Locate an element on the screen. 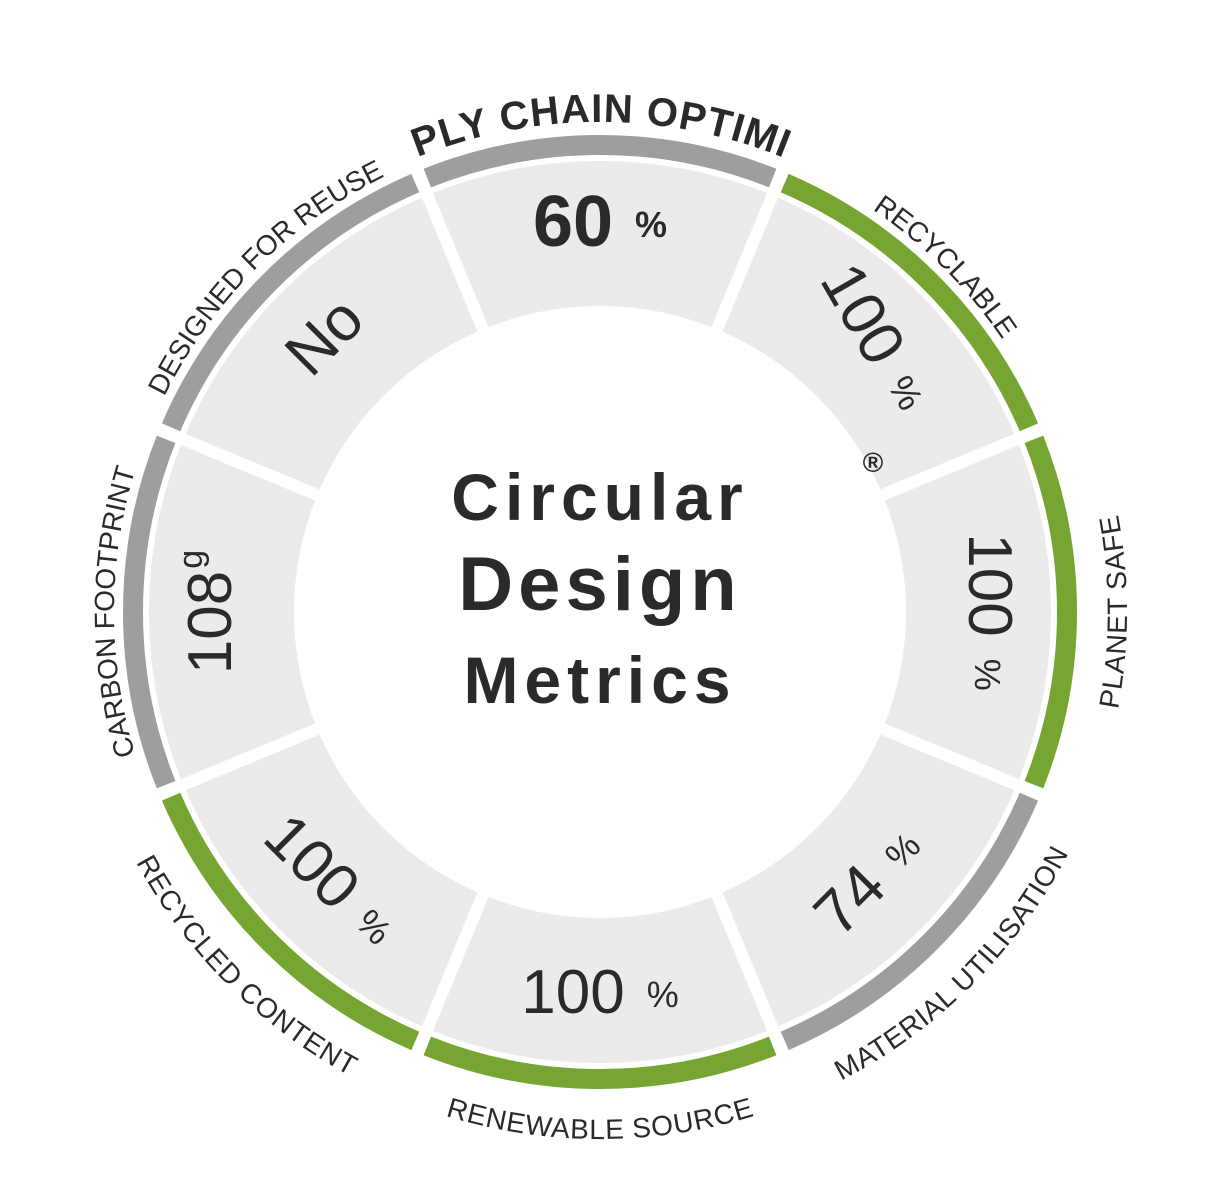  segment-value: 60% is located at coordinates (600, 222).